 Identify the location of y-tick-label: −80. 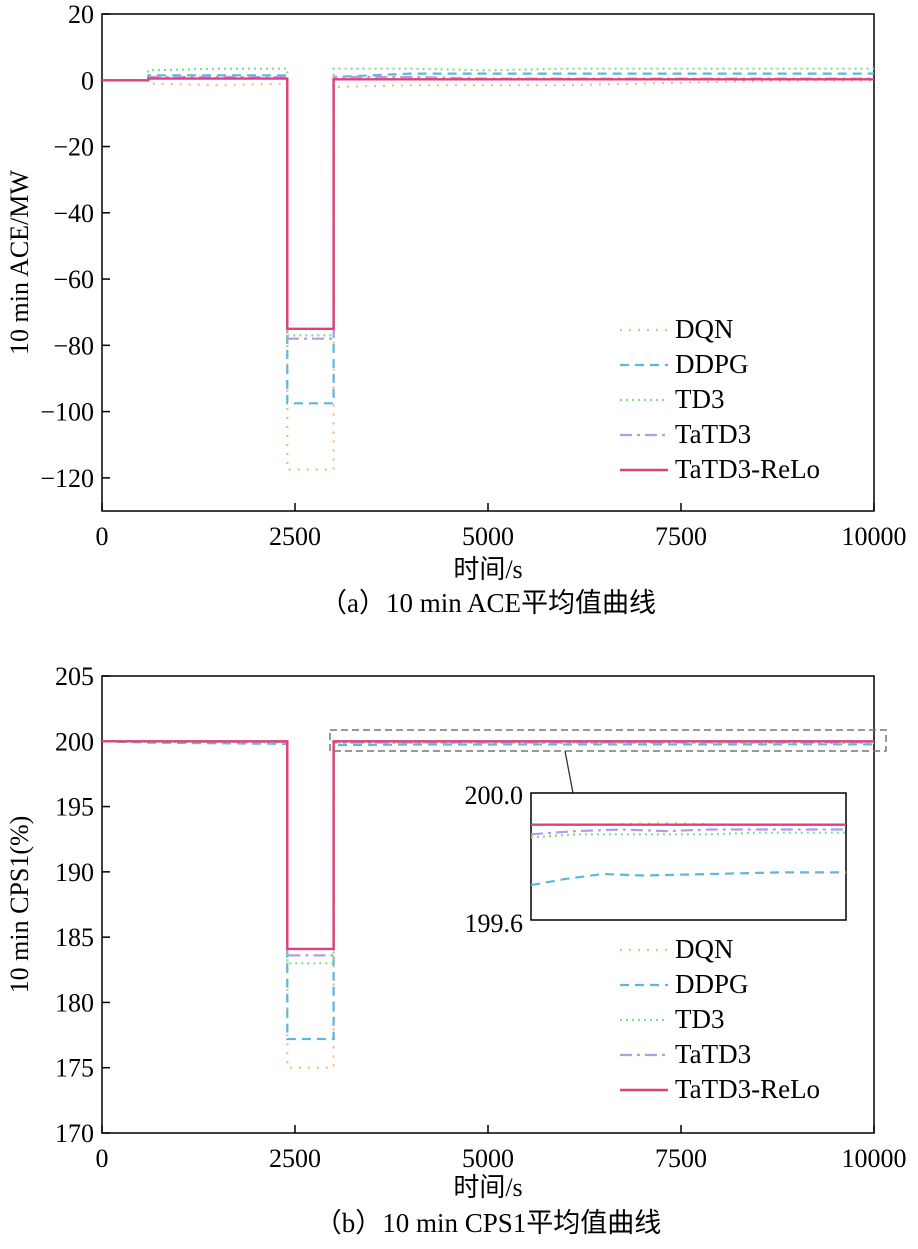
(73, 345).